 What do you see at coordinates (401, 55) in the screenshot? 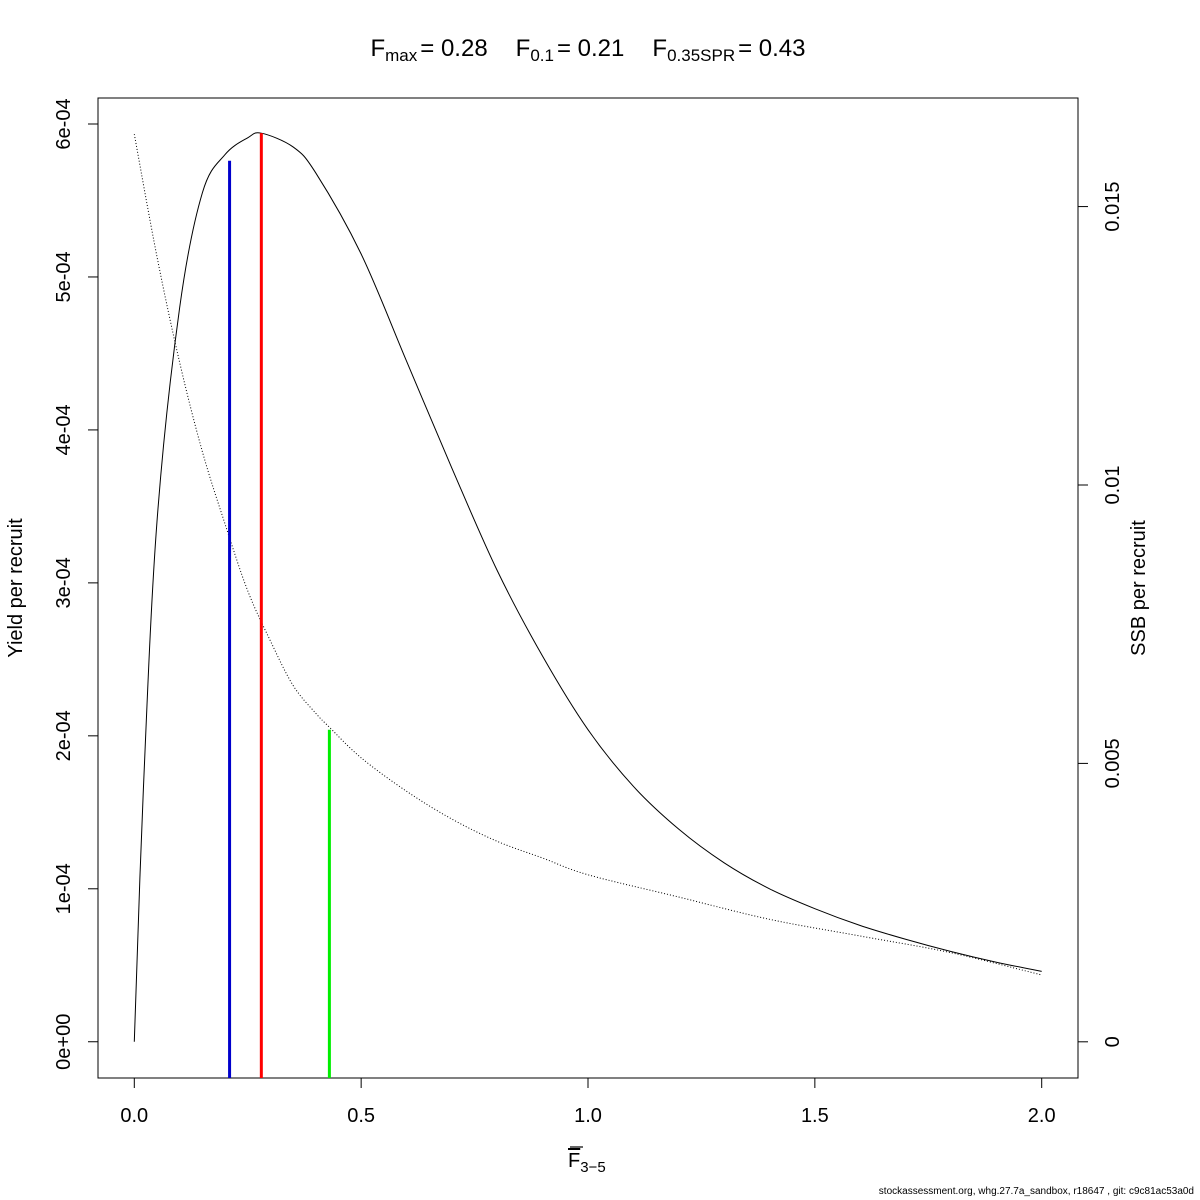
I see `title-term-sub: max` at bounding box center [401, 55].